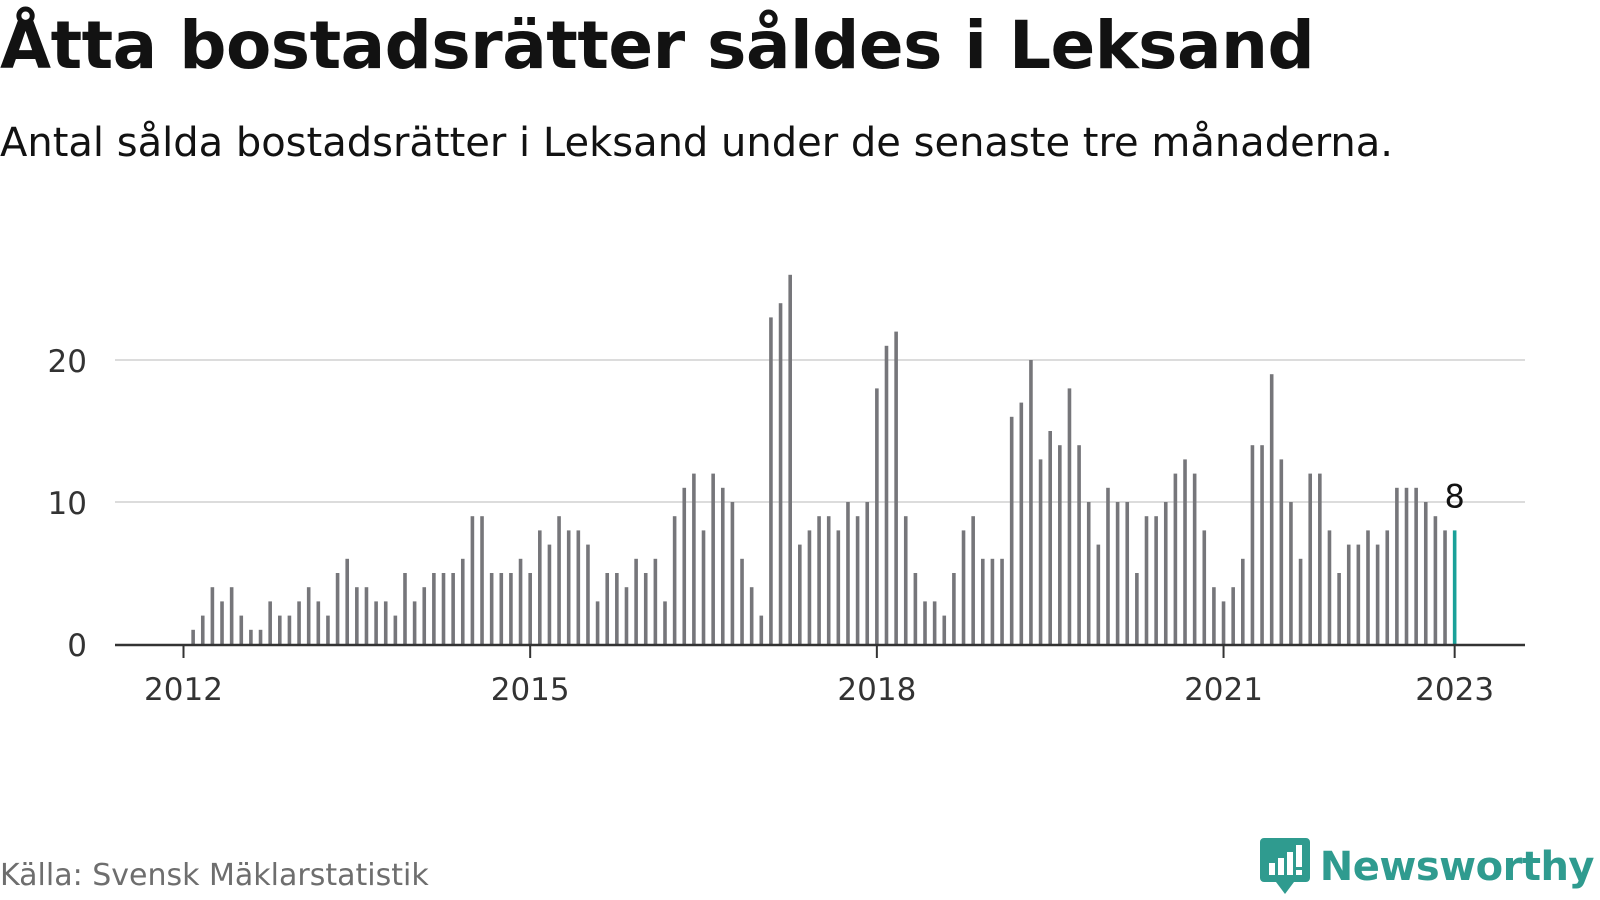 The height and width of the screenshot is (900, 1600). I want to click on brand-name: Newsworthy, so click(1457, 867).